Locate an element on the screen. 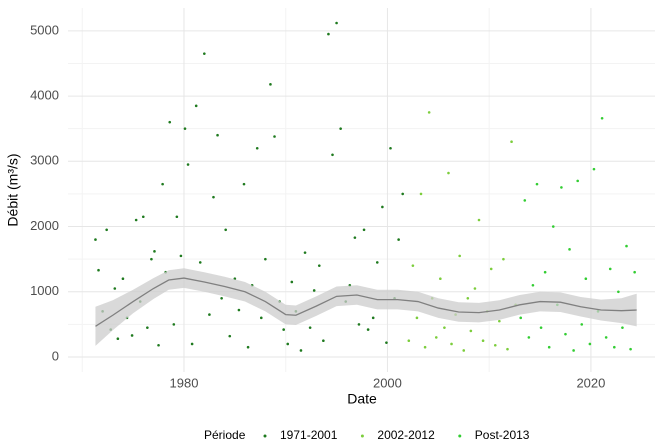 This screenshot has height=447, width=669. legend-title: Période is located at coordinates (225, 435).